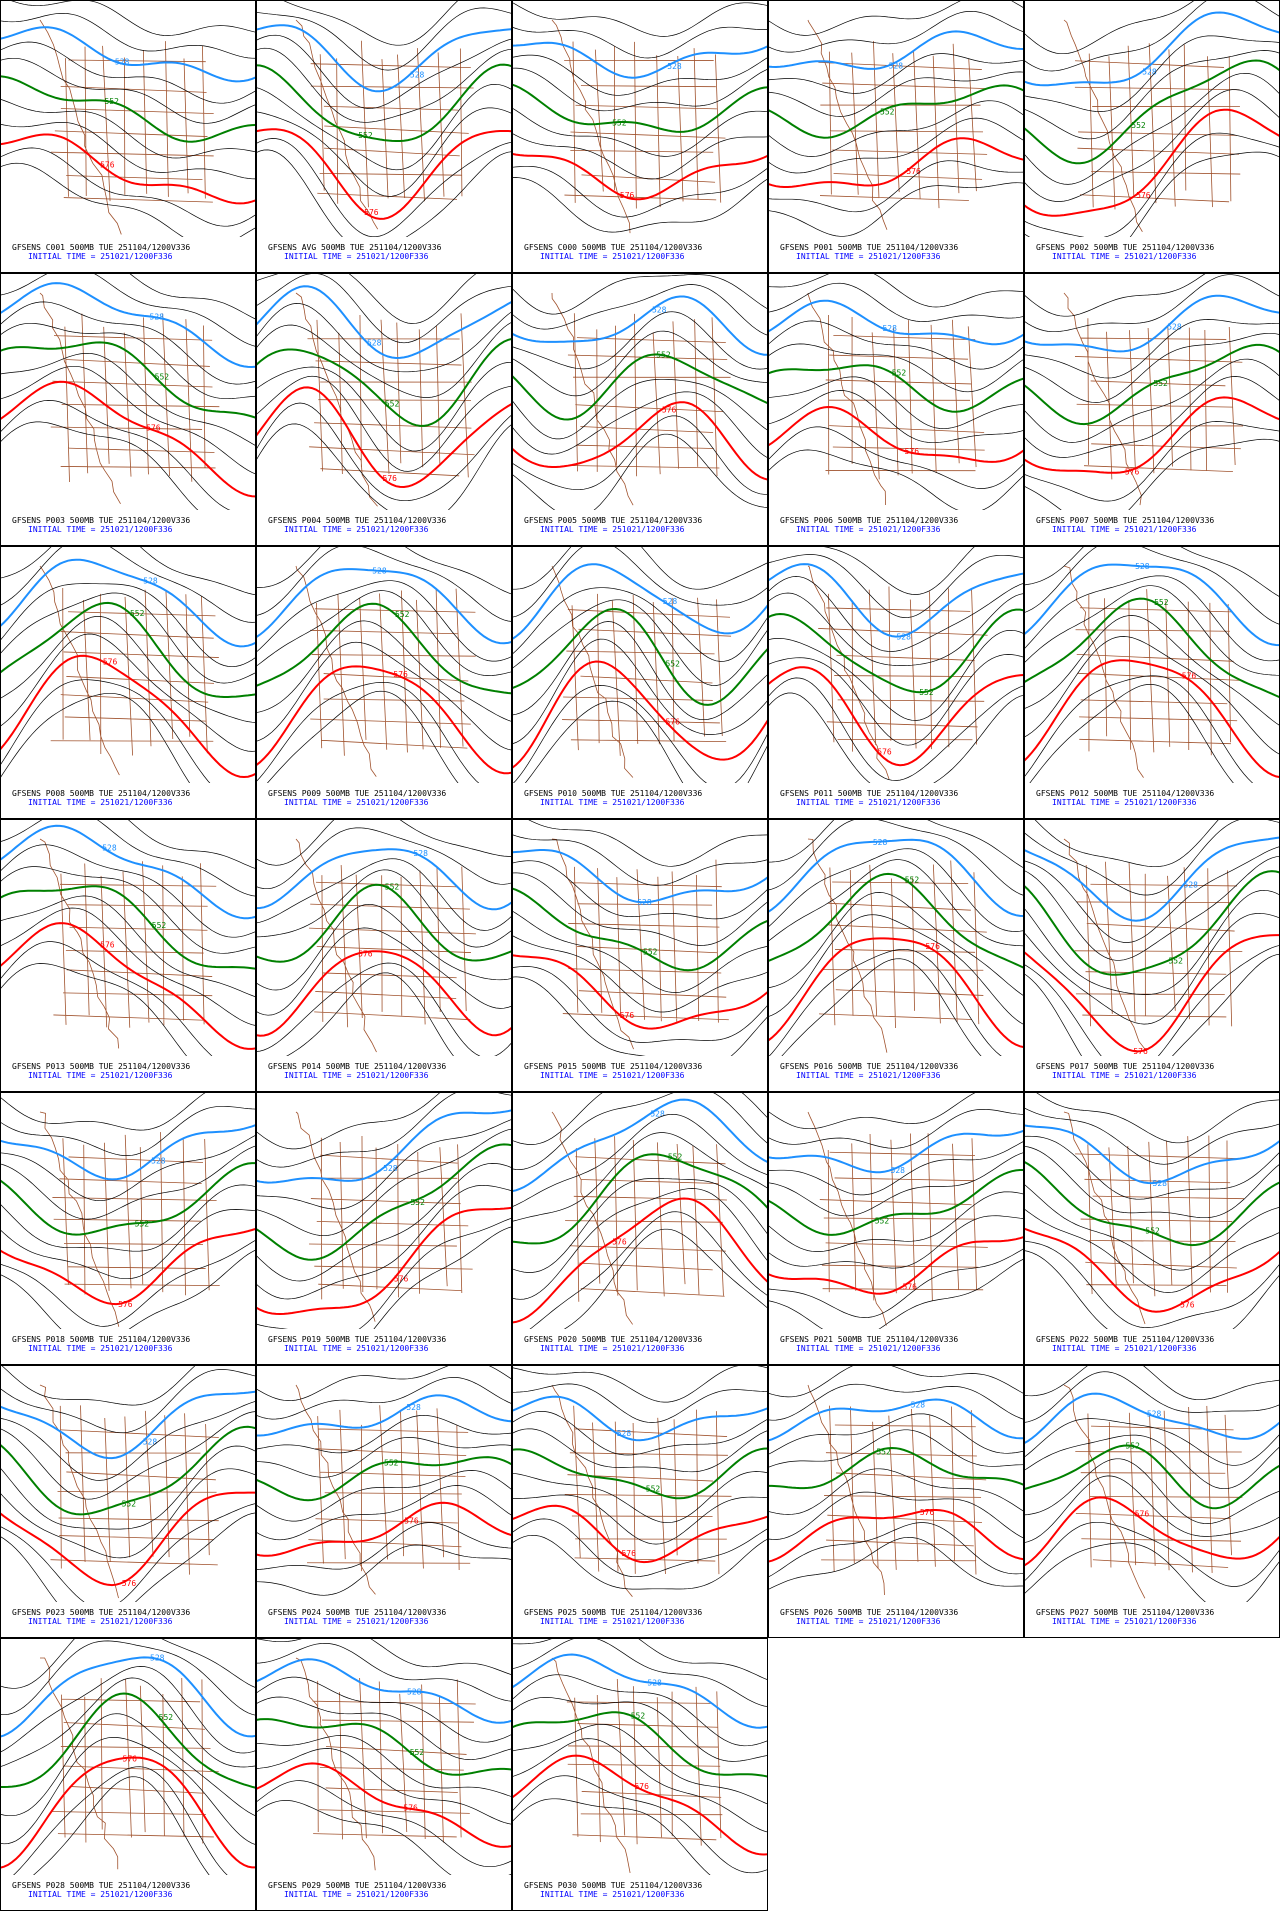 The height and width of the screenshot is (1911, 1280). What do you see at coordinates (357, 1339) in the screenshot?
I see `panel-title: GFSENS P019 500MB TUE 251104/1200V336` at bounding box center [357, 1339].